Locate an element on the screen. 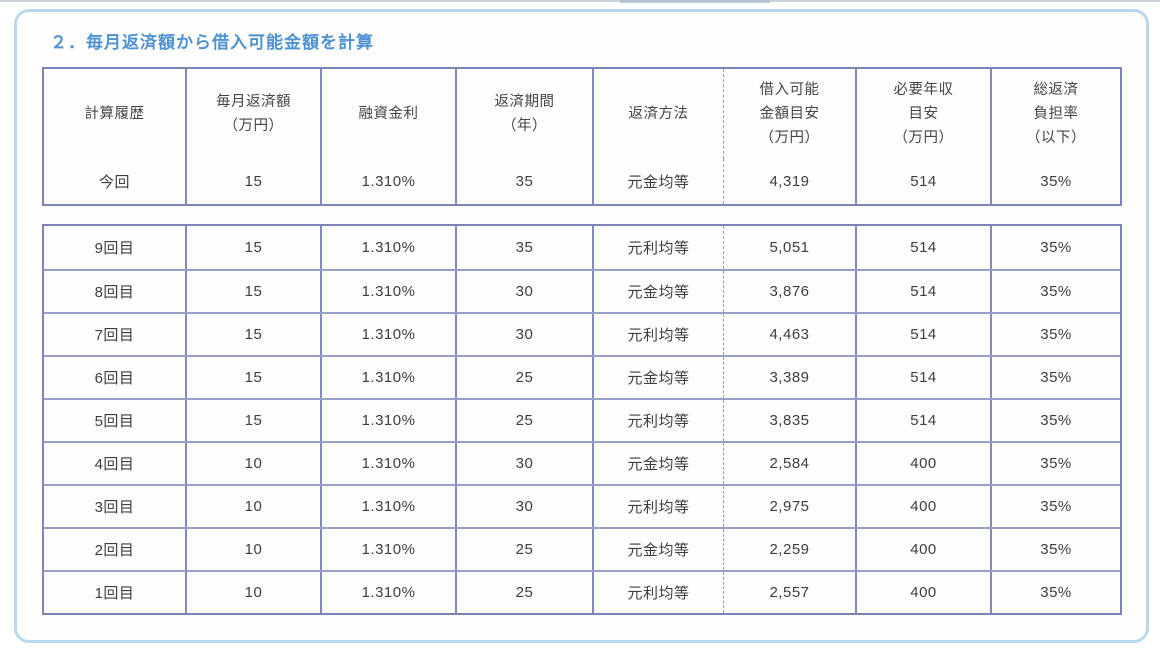 The width and height of the screenshot is (1160, 650). history-row-7: 2回目 10 1.310% 25 元金均等 2,259 400 35% is located at coordinates (582, 548).